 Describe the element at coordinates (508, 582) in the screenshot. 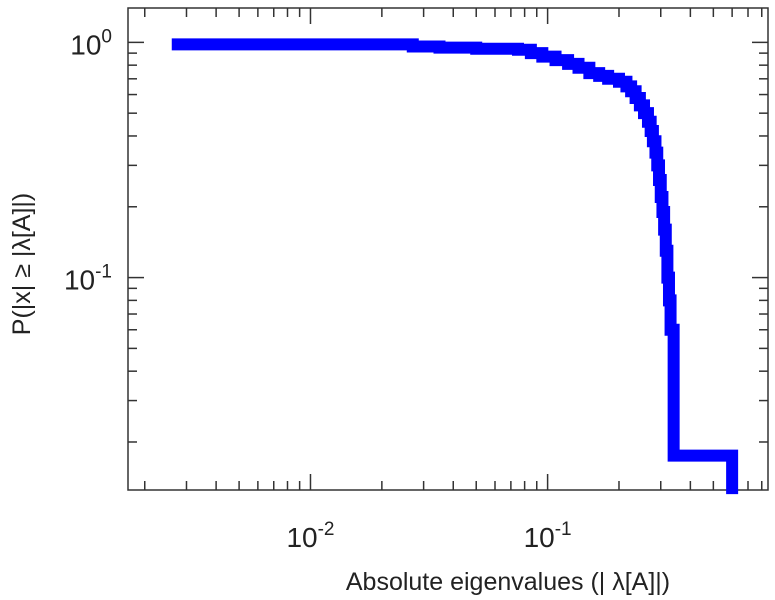

I see `x-axis-label: Absolute eigenvalues (| λ[A]|)` at that location.